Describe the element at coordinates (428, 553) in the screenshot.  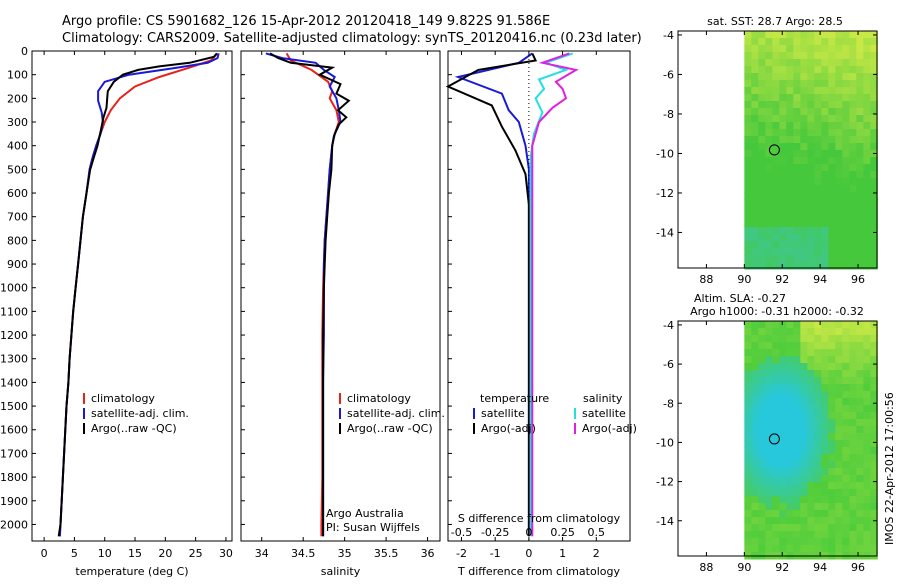
I see `x-tick-label: 36` at that location.